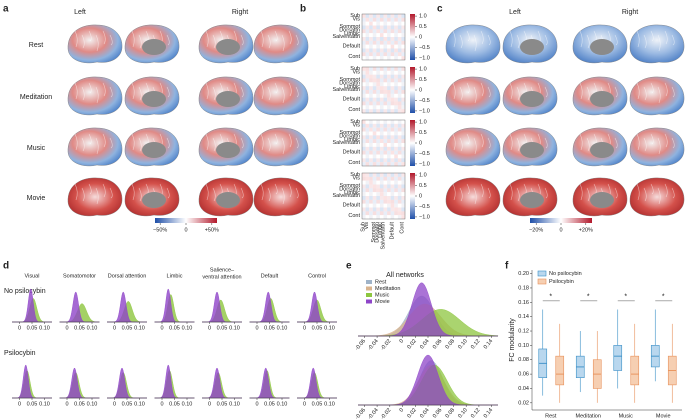 The width and height of the screenshot is (685, 419). I want to click on legend-label: Music, so click(382, 295).